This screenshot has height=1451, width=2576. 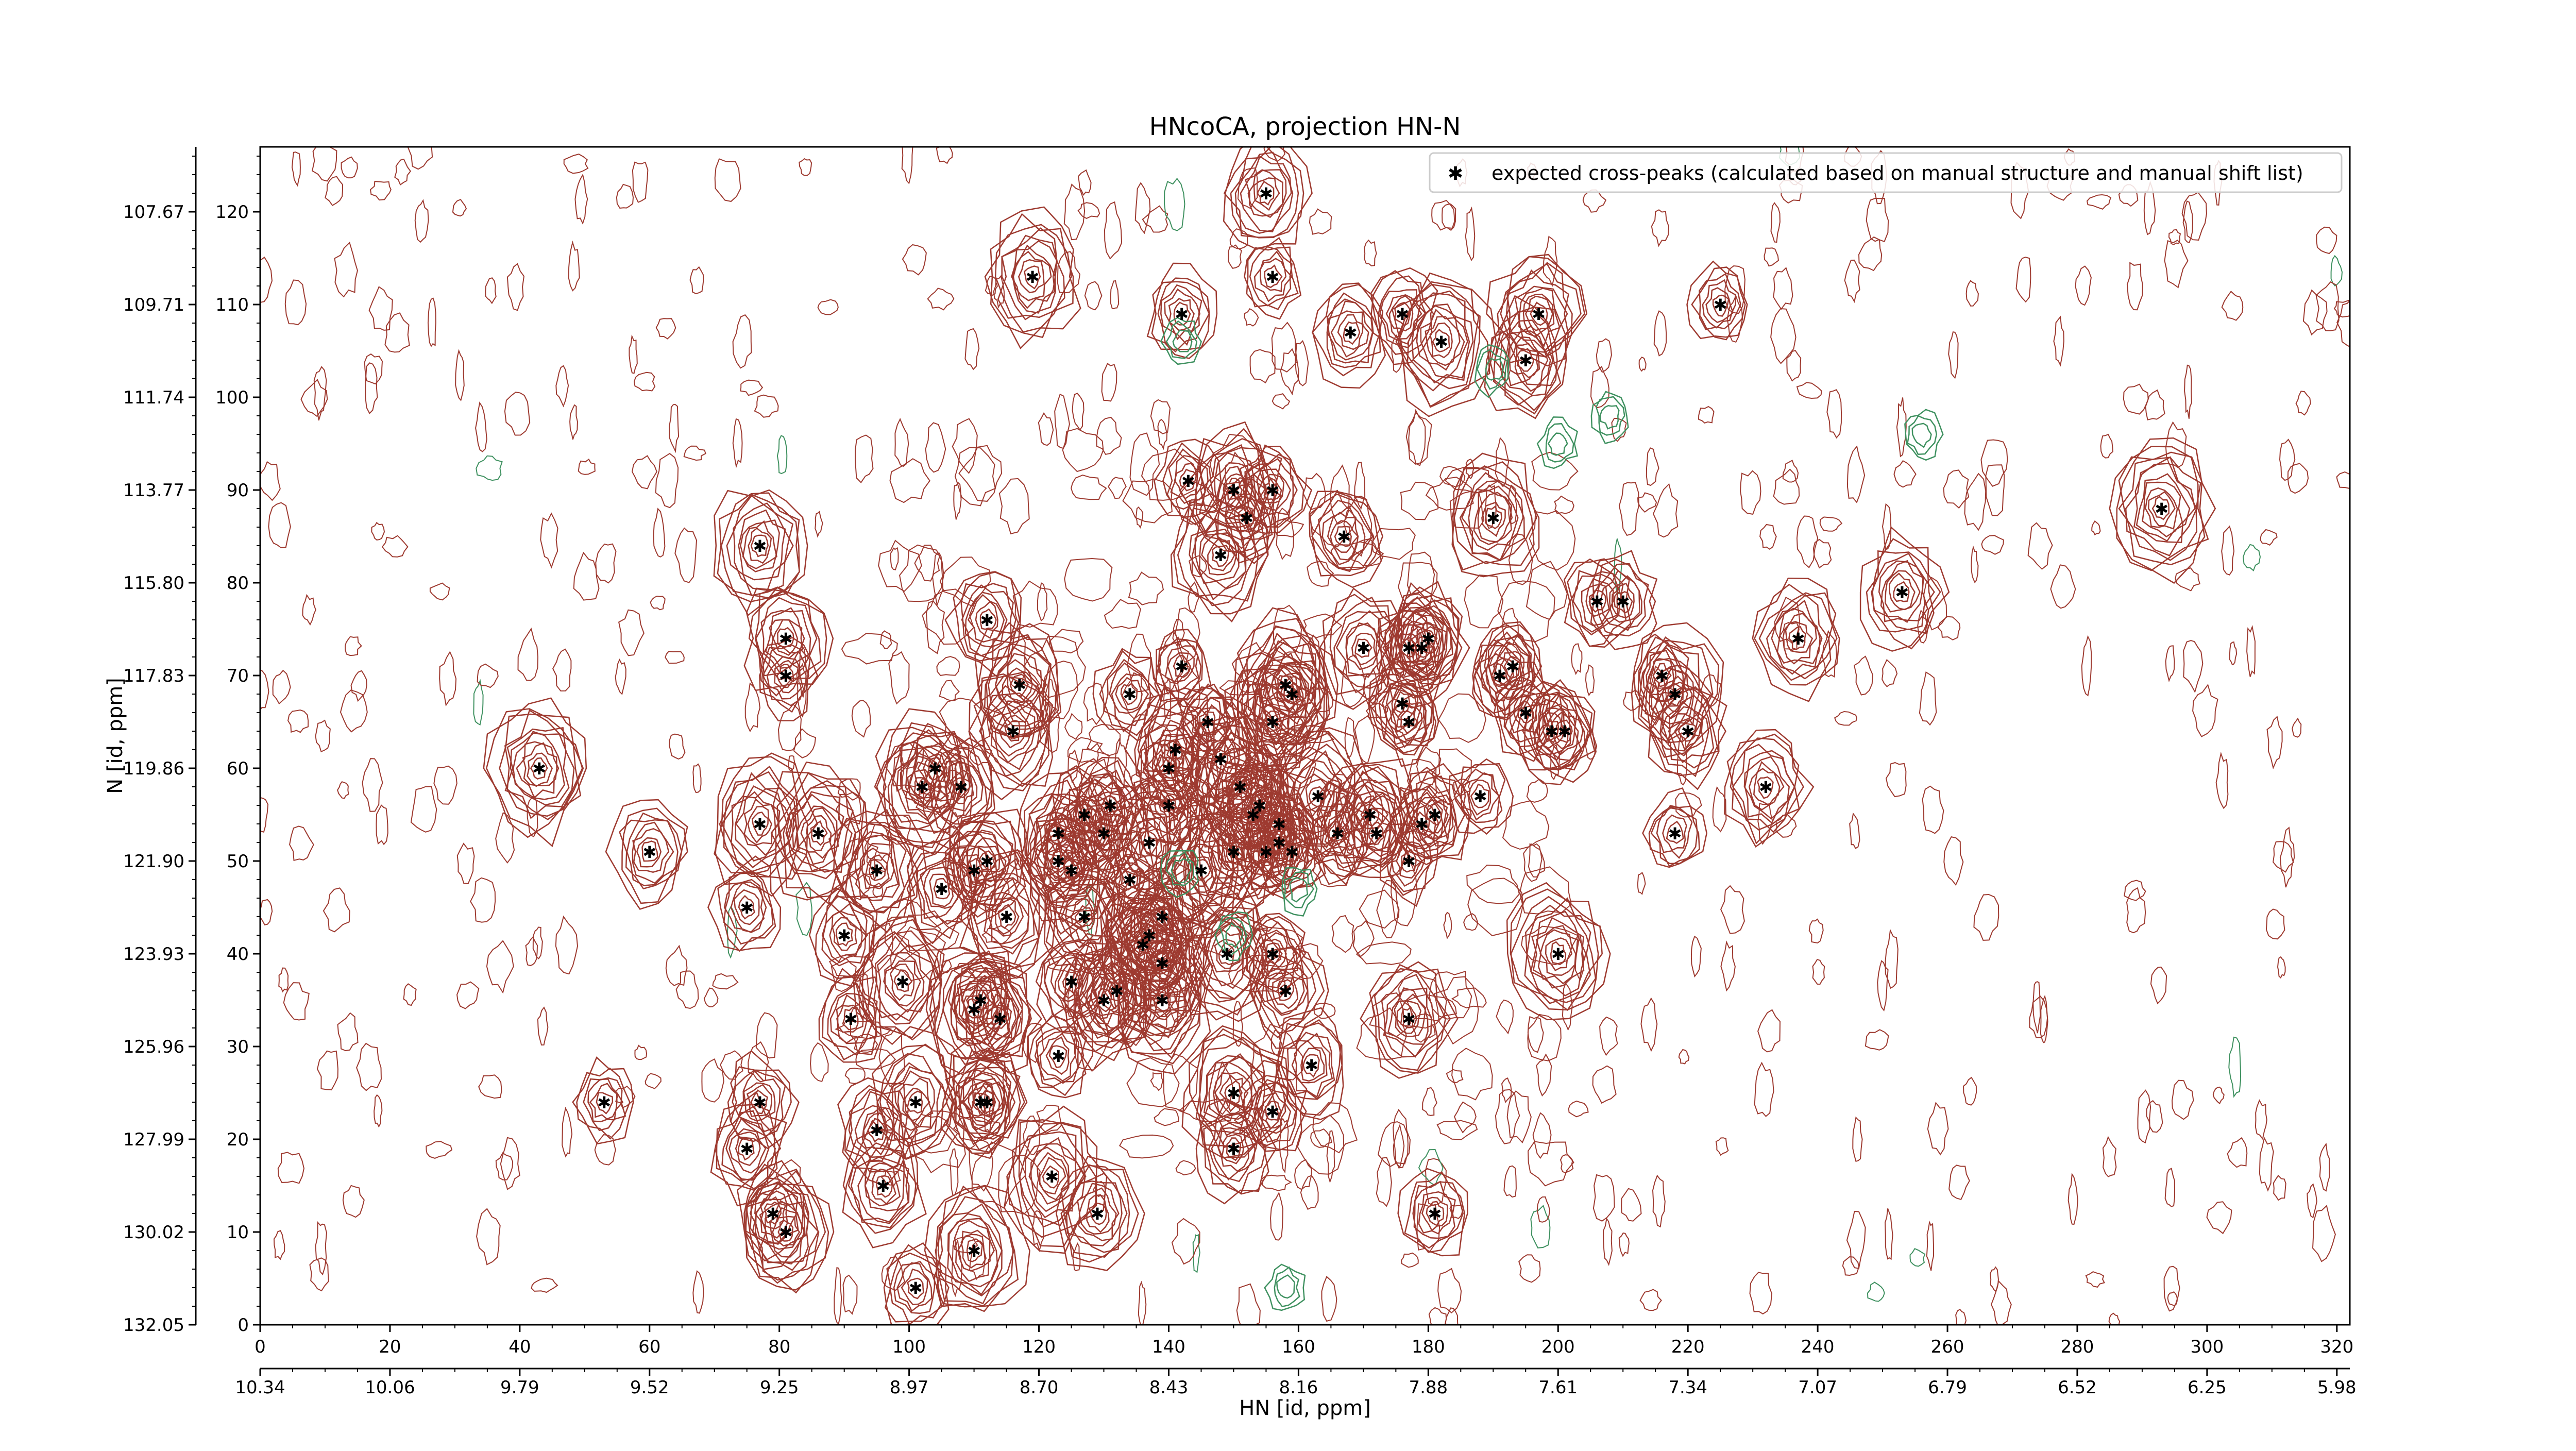 What do you see at coordinates (238, 768) in the screenshot?
I see `y-tick-label: 60` at bounding box center [238, 768].